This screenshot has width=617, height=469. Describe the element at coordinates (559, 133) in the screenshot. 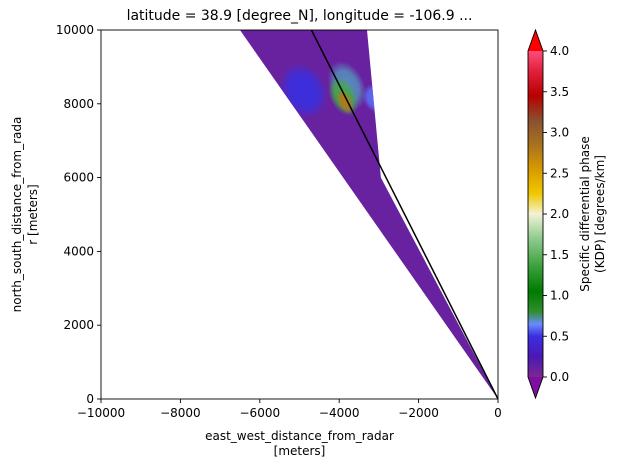

I see `colorbar-tick-label: 3.0` at that location.